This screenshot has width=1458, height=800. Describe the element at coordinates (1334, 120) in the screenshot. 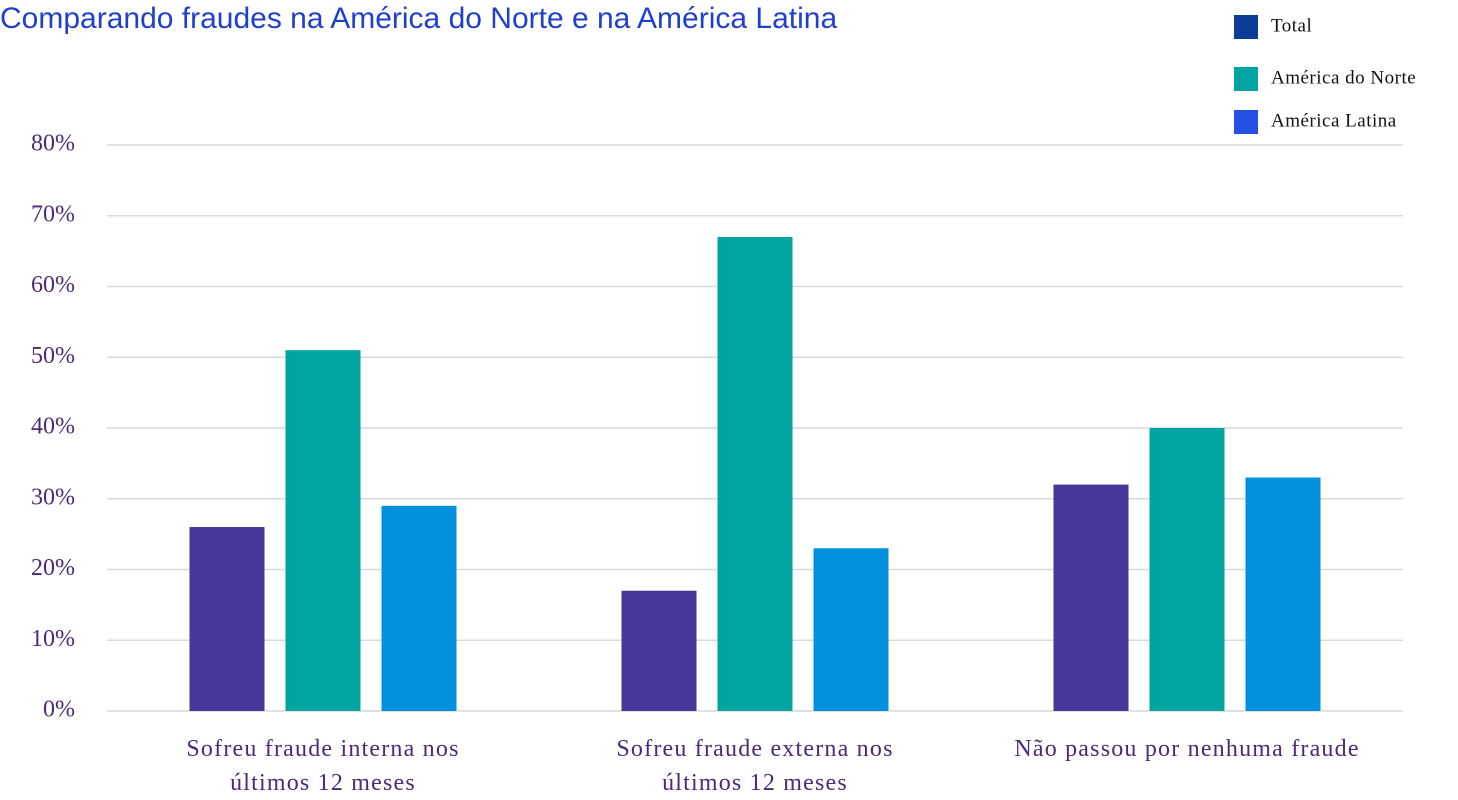

I see `legend-label: América Latina` at that location.